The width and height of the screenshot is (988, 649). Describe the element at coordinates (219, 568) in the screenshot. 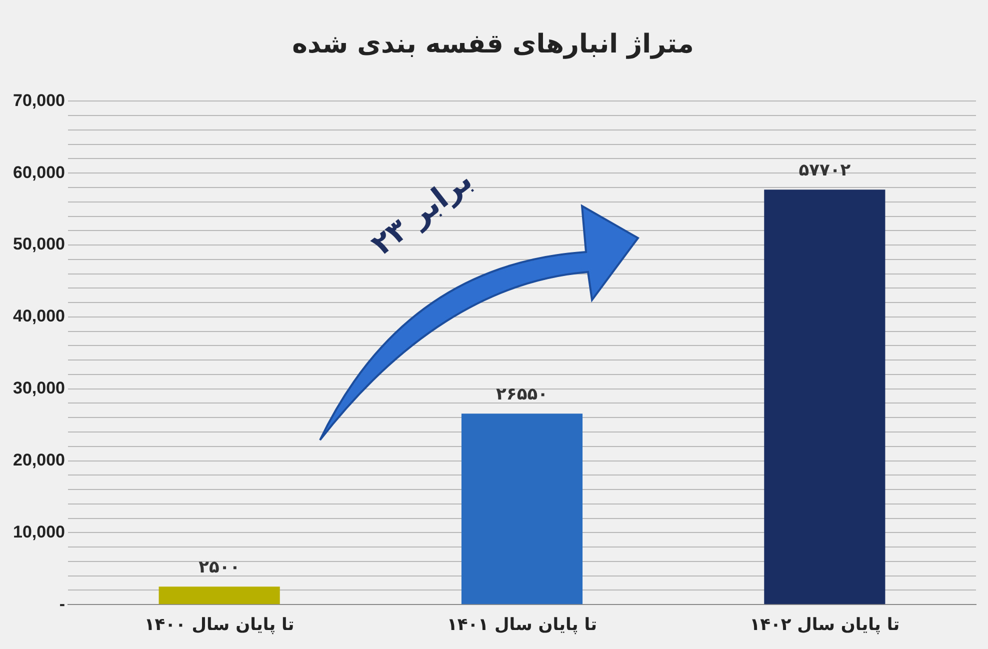

I see `data-label: ۲۵۰۰` at that location.